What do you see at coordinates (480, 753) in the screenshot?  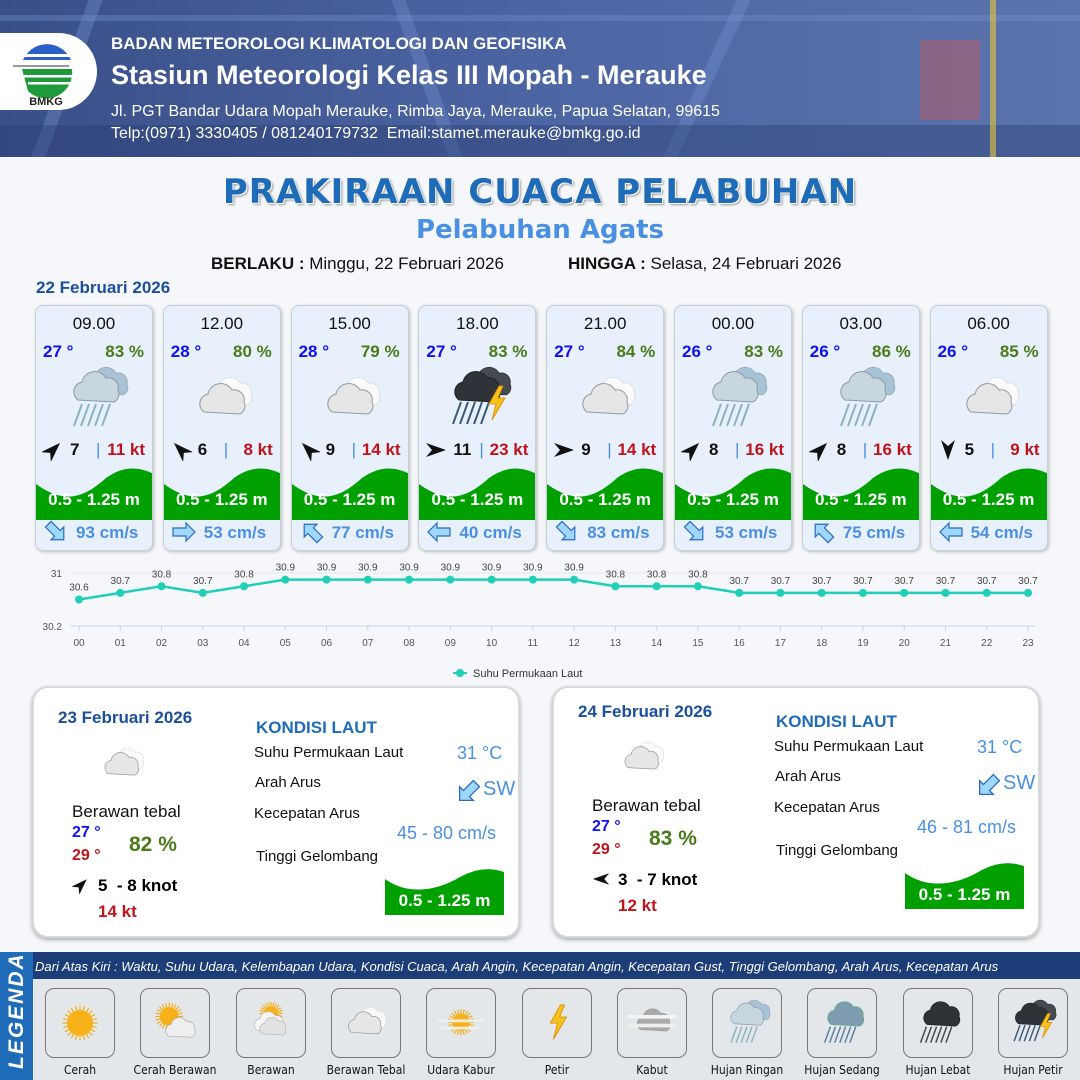 I see `sst-value: 31 °C` at bounding box center [480, 753].